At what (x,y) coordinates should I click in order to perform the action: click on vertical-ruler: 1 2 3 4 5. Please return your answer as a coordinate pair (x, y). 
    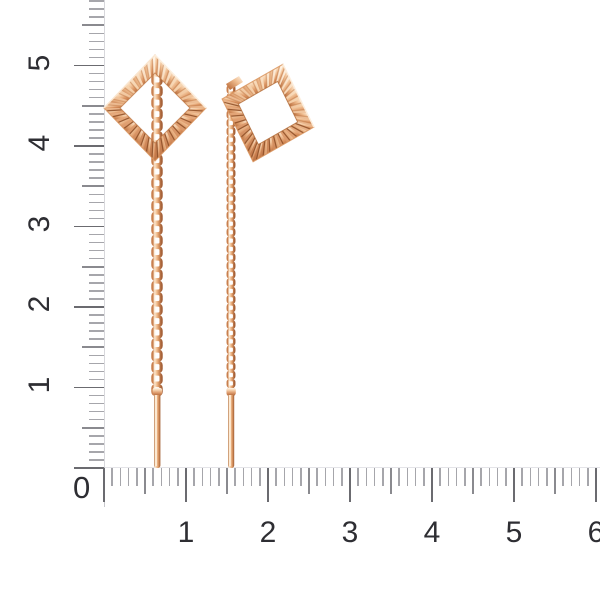
    Looking at the image, I should click on (53, 235).